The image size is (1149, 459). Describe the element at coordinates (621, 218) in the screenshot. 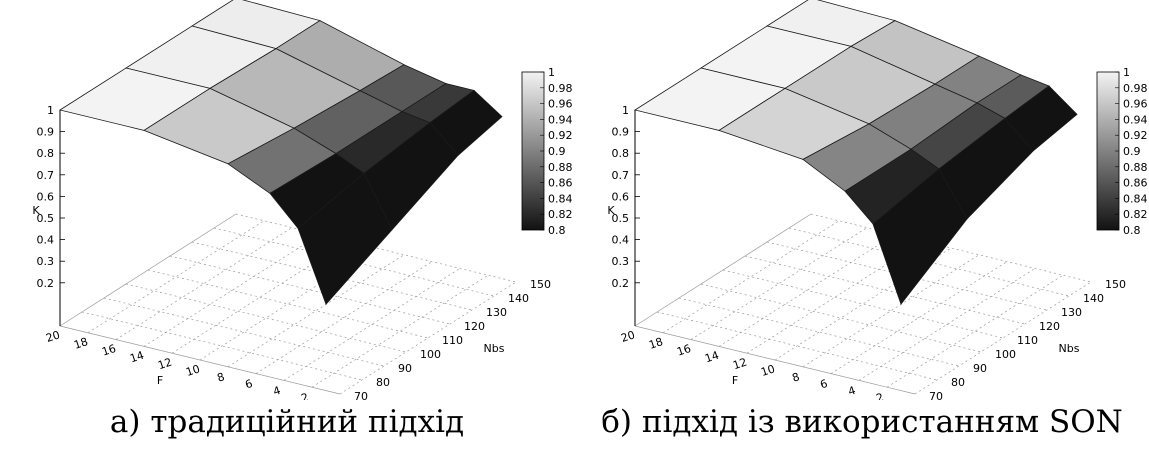

I see `chart-b-z-tick-label: 0.5` at that location.